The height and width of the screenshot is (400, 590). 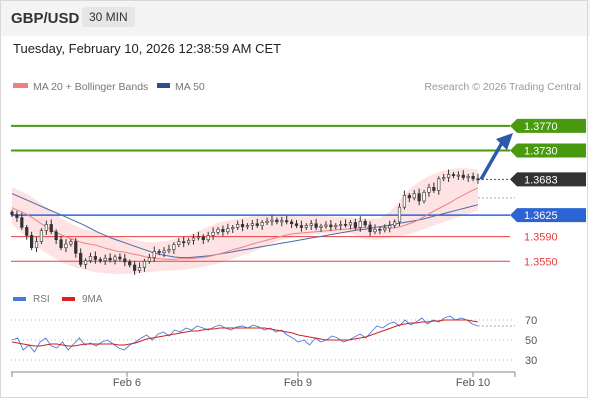 What do you see at coordinates (298, 383) in the screenshot?
I see `x-tick-label: Feb 9` at bounding box center [298, 383].